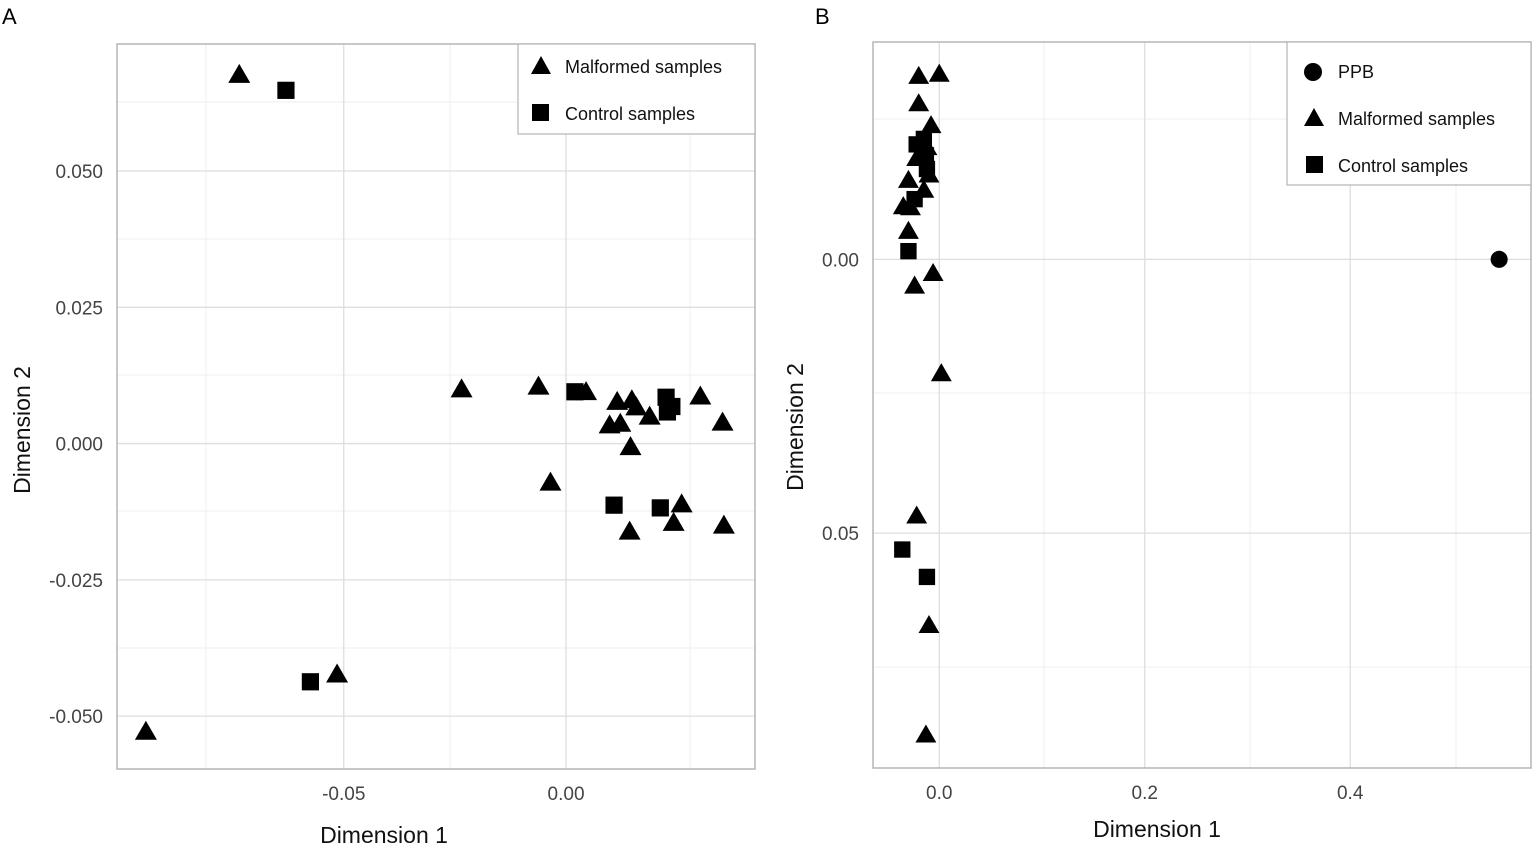 This screenshot has width=1536, height=851. Describe the element at coordinates (1157, 829) in the screenshot. I see `panel-b-x-axis-title: Dimension 1` at that location.